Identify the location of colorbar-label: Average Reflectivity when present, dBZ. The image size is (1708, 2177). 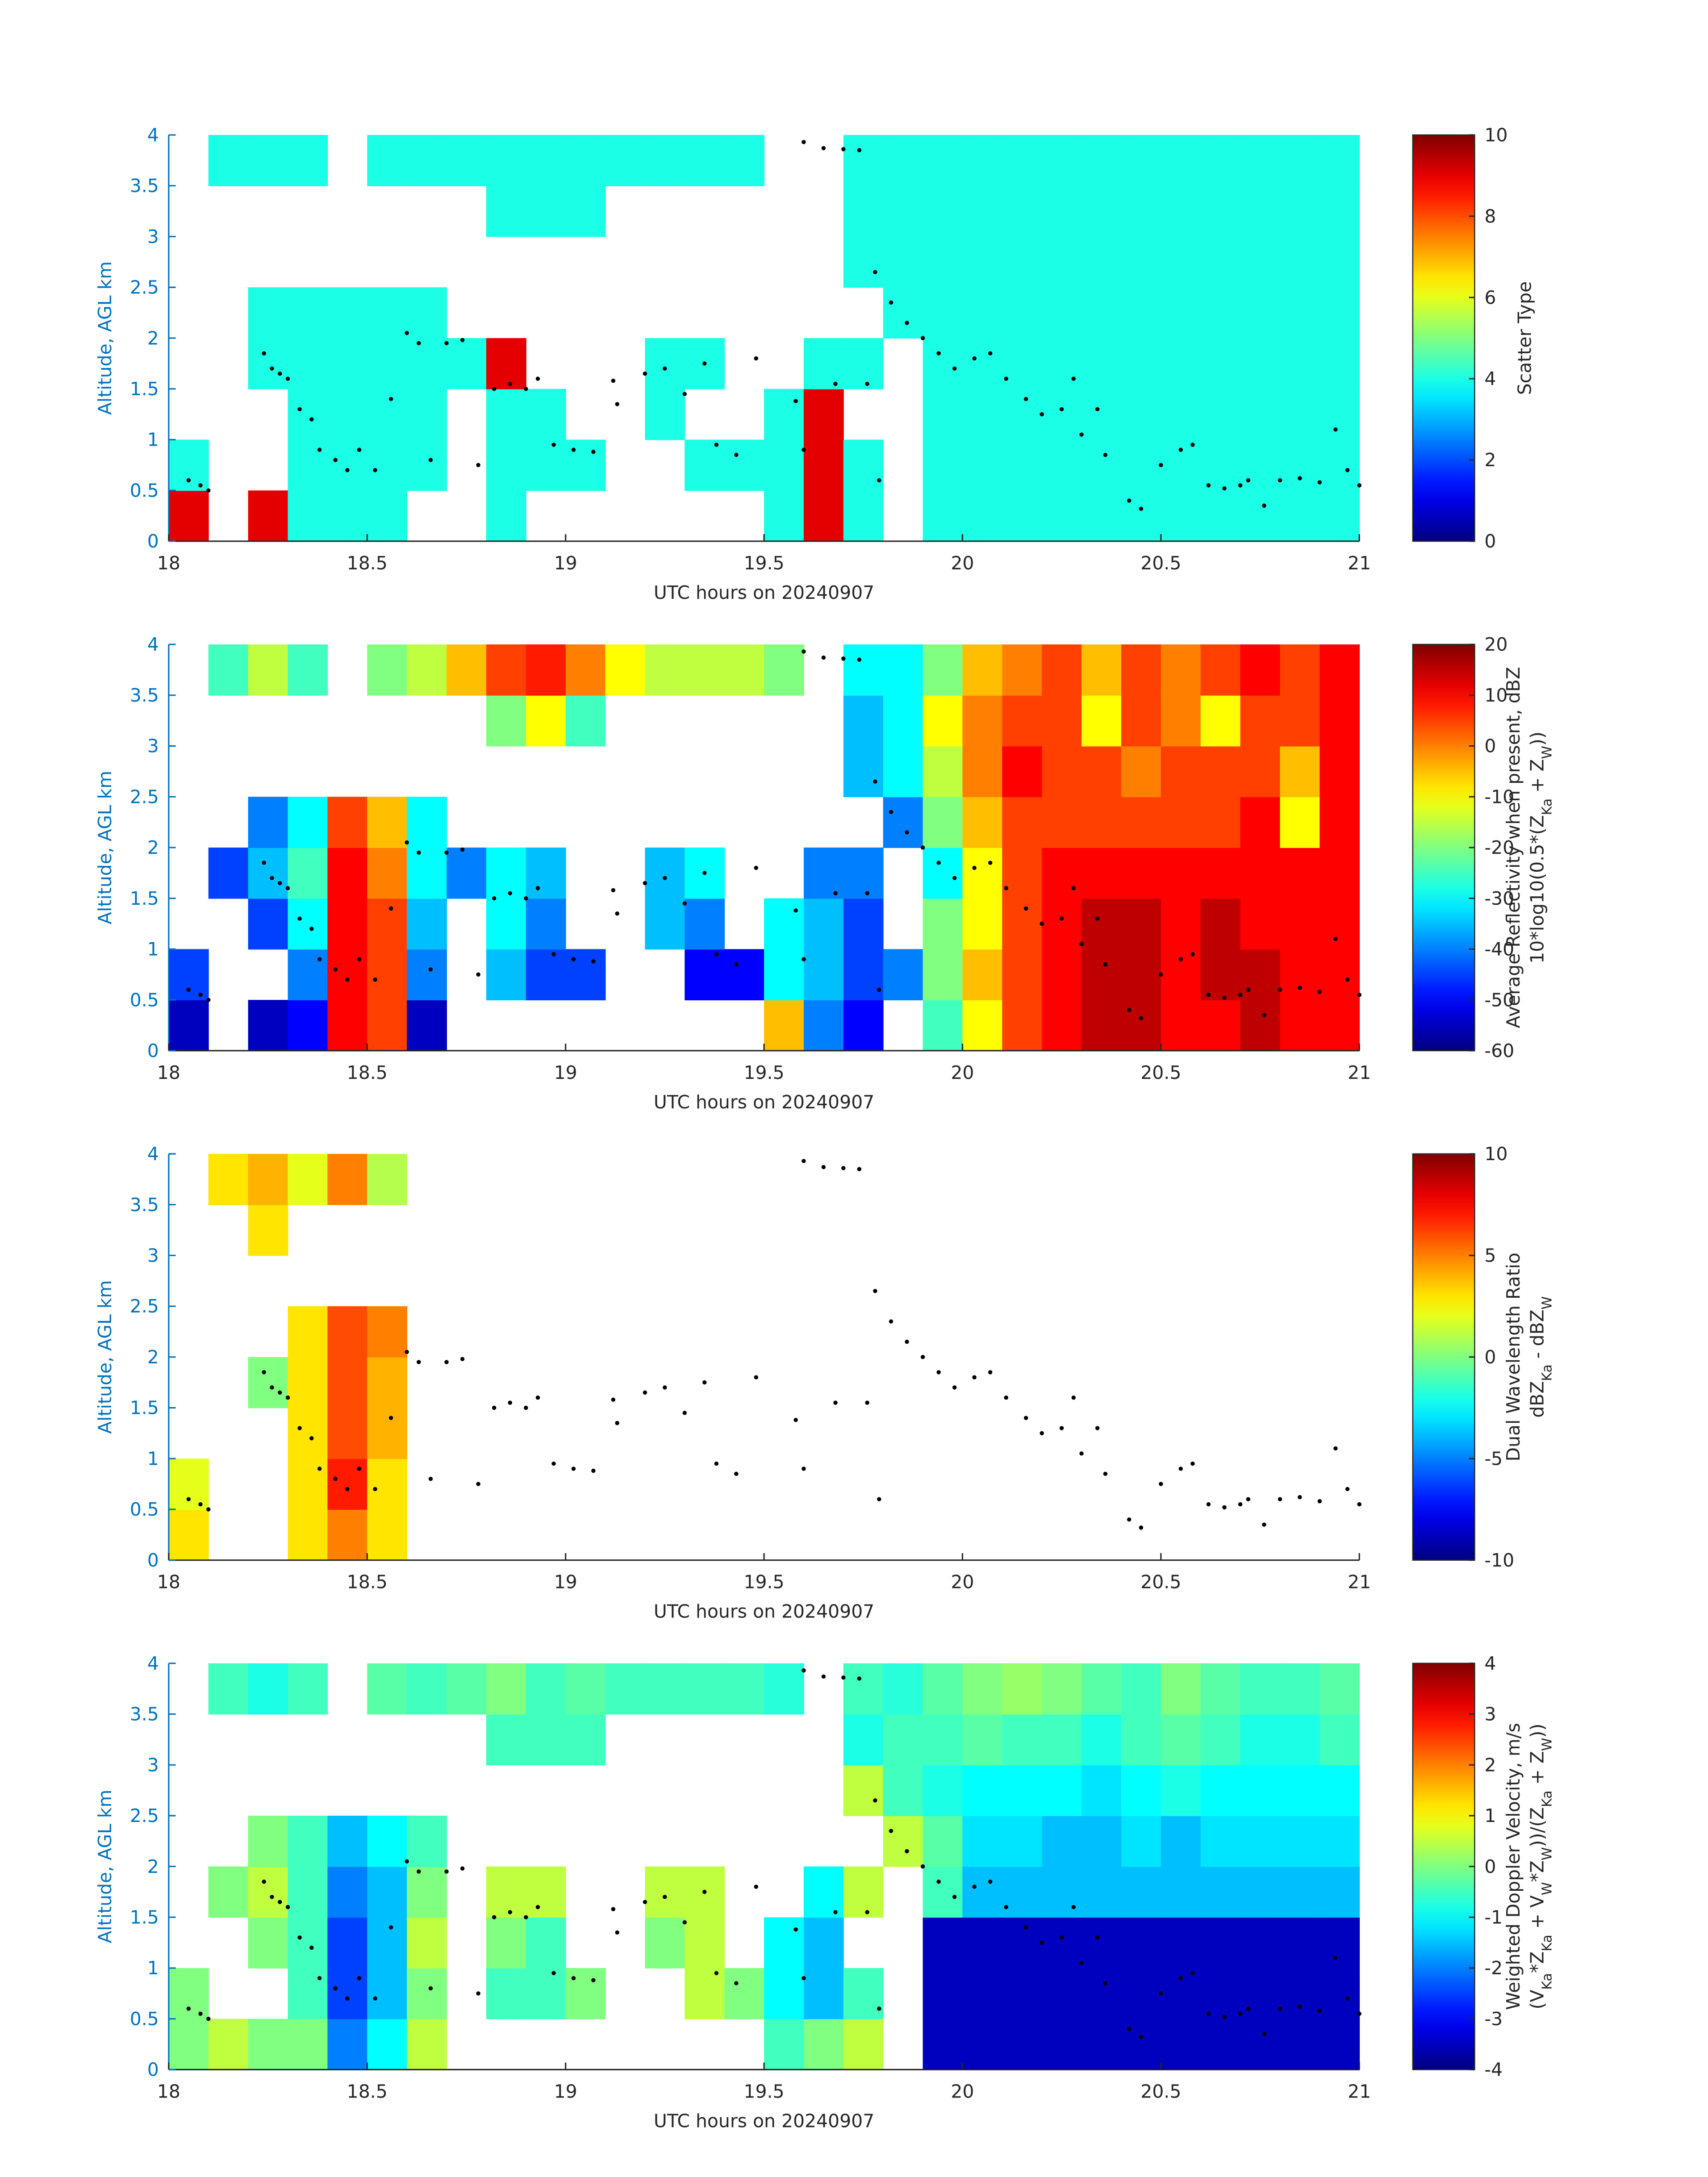
(1513, 847).